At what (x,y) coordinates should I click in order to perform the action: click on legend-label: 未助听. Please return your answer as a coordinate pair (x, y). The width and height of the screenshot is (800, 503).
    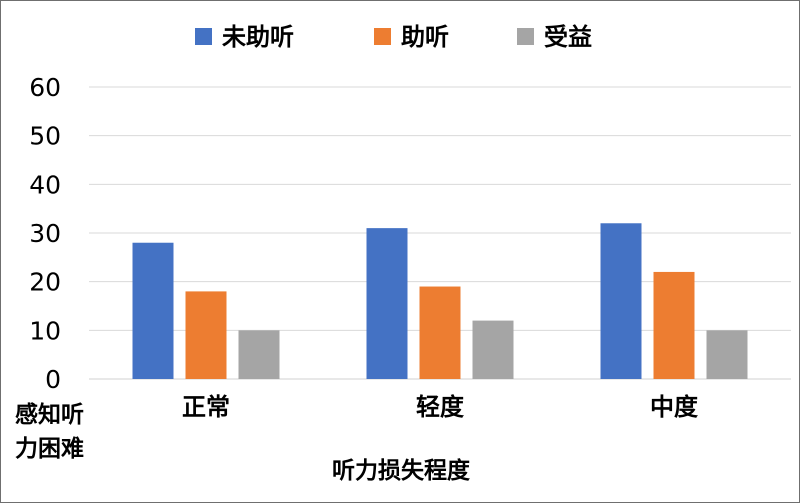
    Looking at the image, I should click on (258, 37).